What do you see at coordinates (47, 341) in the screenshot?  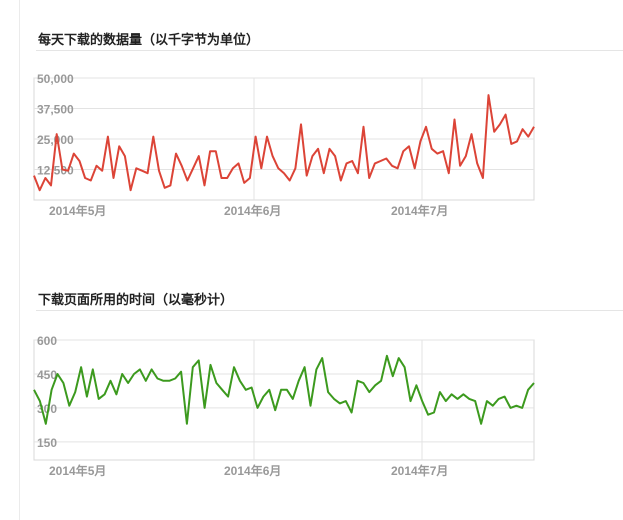 I see `y-tick-label: 600` at bounding box center [47, 341].